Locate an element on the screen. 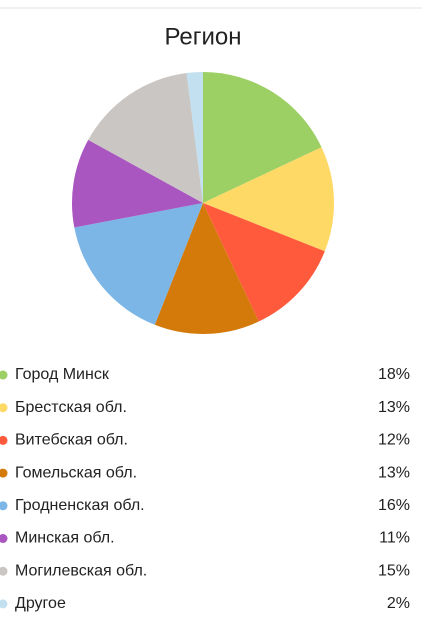  chart-title: Регион is located at coordinates (202, 36).